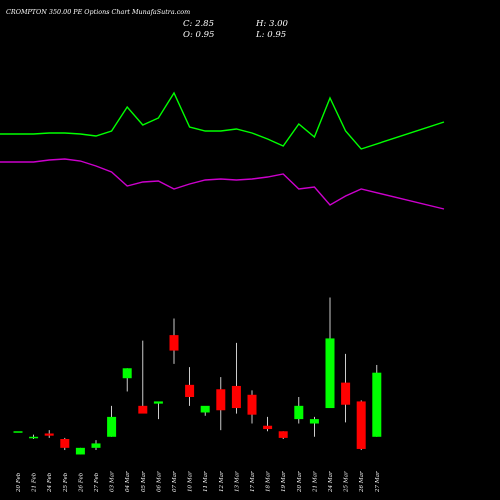  What do you see at coordinates (270, 35) in the screenshot?
I see `low-label: L: 0.95` at bounding box center [270, 35].